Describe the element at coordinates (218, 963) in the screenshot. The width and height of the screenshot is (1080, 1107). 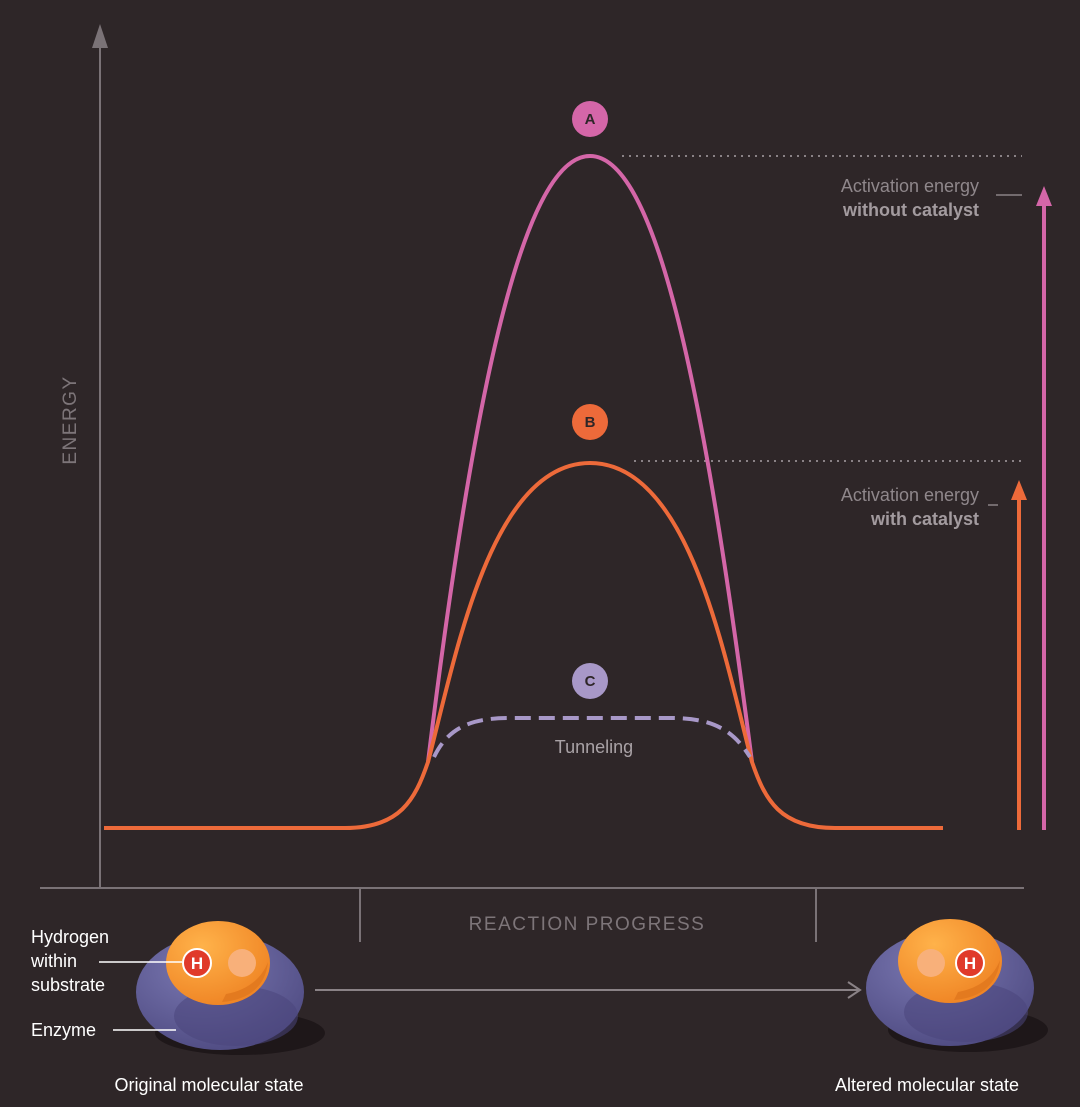
I see `substrate-shape` at that location.